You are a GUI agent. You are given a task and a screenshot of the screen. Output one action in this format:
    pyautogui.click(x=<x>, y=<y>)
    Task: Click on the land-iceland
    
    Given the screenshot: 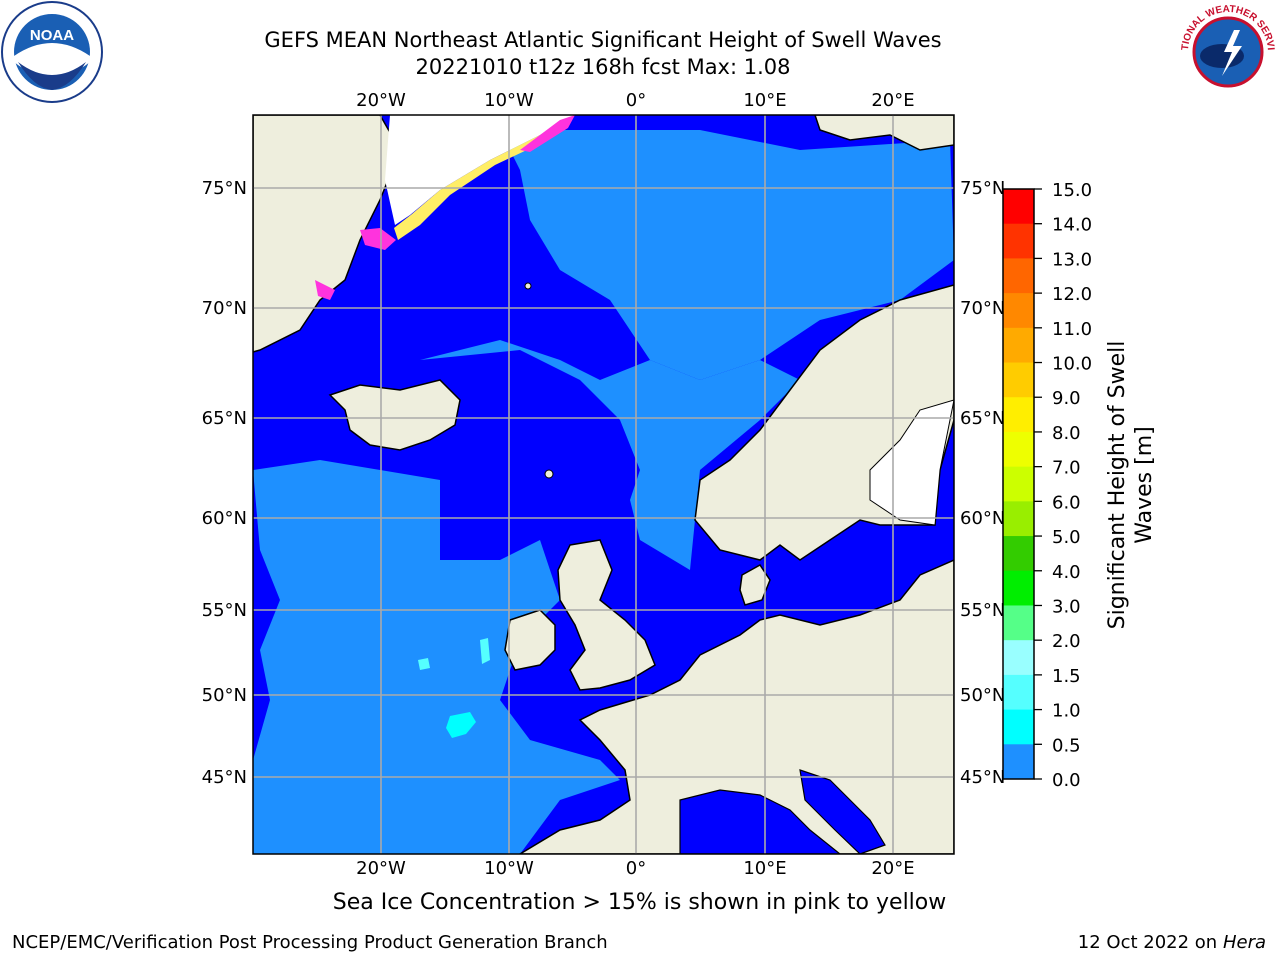 What is the action you would take?
    pyautogui.click(x=394, y=415)
    